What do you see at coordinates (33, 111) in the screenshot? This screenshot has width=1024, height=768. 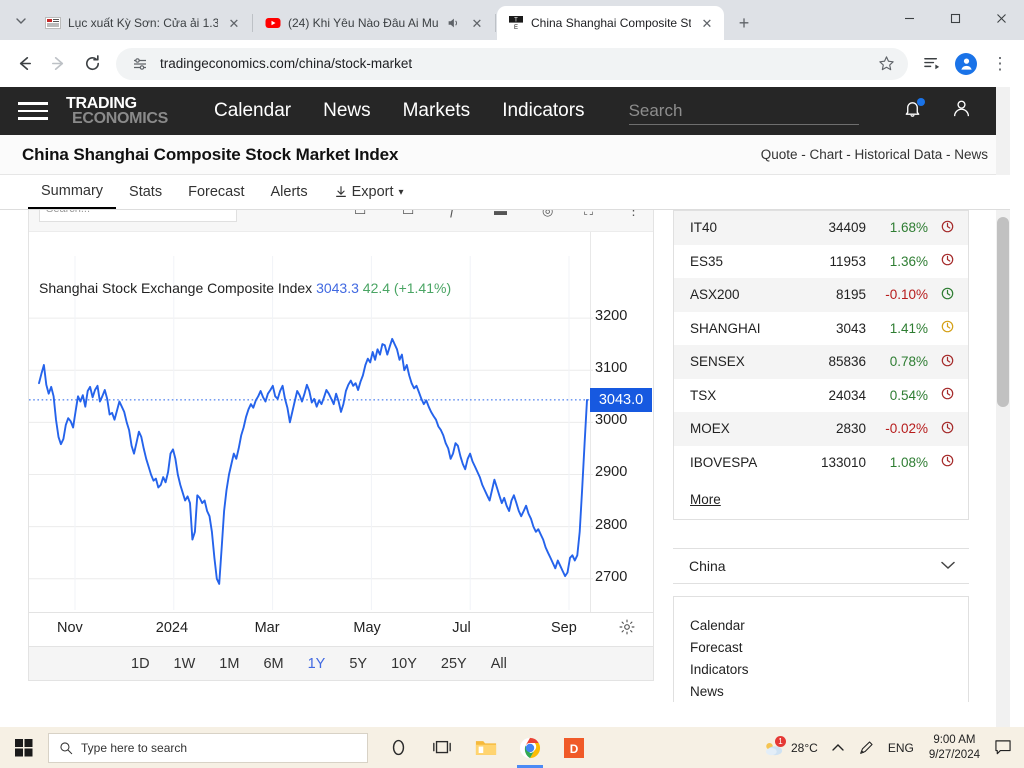 I see `hamburger-menu-icon` at bounding box center [33, 111].